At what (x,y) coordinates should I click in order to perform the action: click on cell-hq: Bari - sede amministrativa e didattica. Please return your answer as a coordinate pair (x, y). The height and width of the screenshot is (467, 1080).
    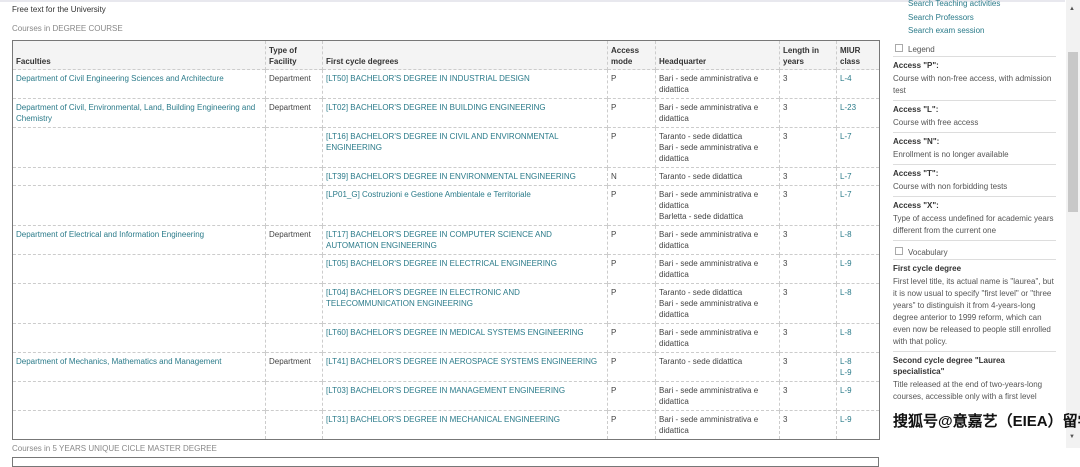
    Looking at the image, I should click on (717, 338).